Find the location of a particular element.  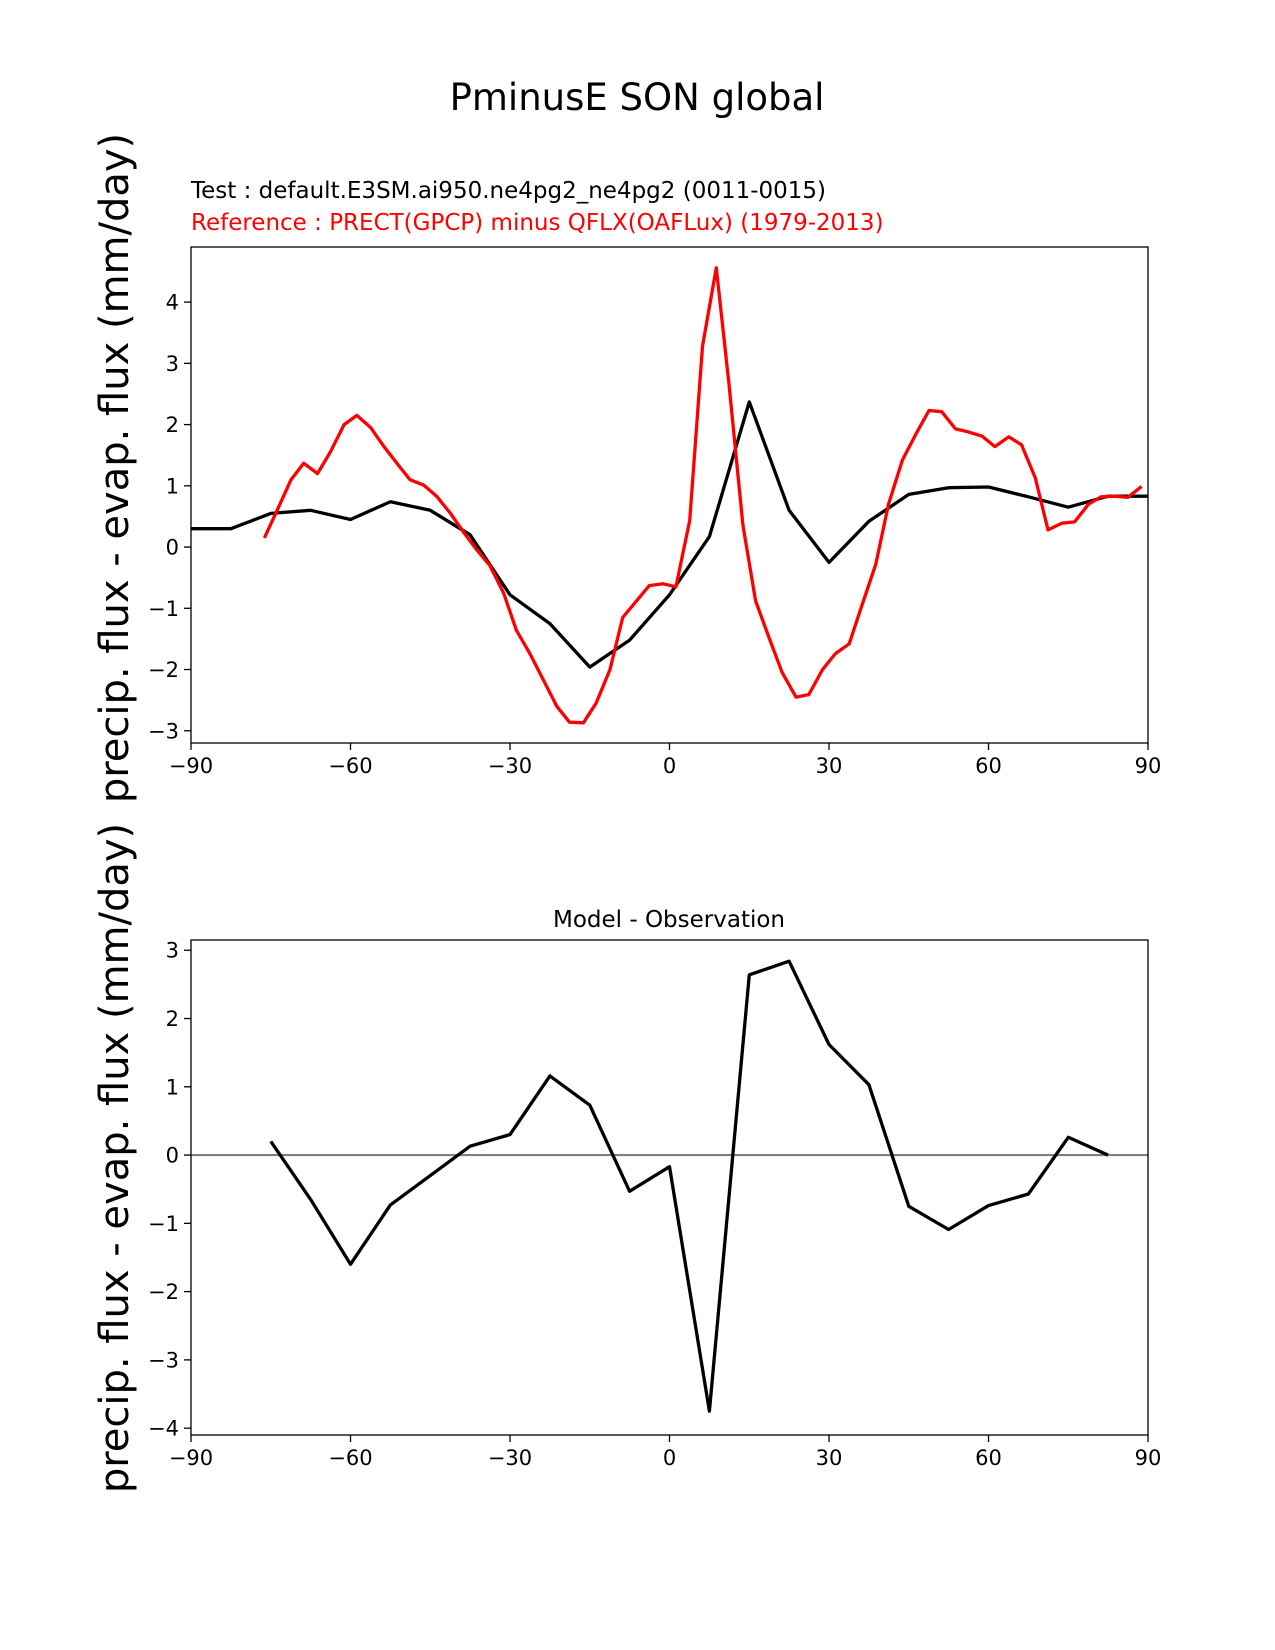

bottom-y-tick-label: 2 is located at coordinates (172, 1019).